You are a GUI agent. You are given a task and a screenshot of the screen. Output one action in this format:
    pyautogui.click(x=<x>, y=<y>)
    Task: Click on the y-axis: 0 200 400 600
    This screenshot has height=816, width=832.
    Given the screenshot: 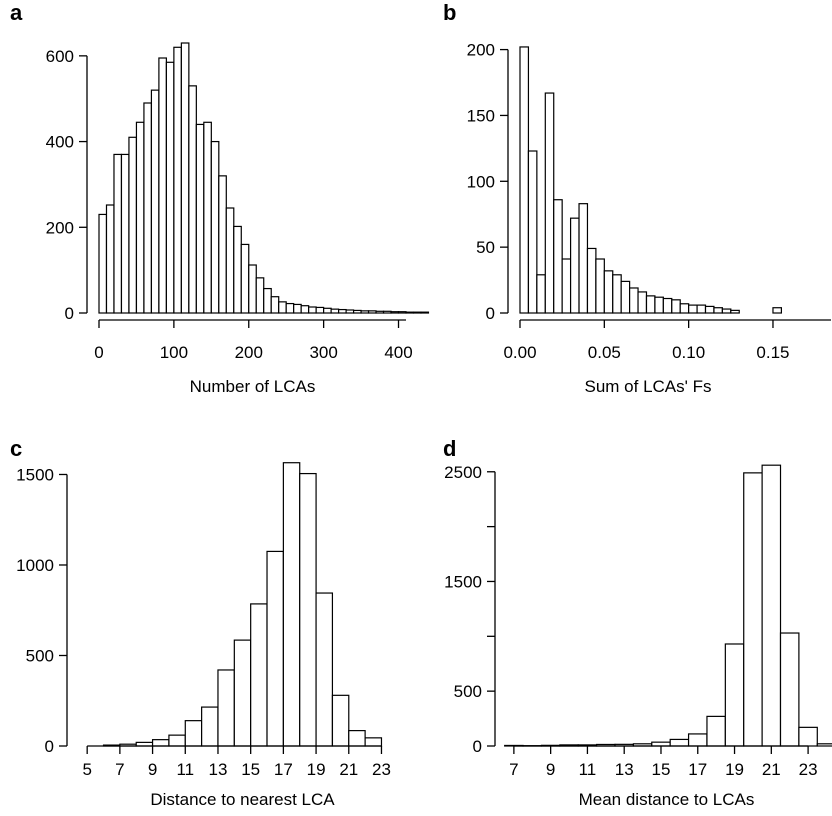 What is the action you would take?
    pyautogui.click(x=67, y=185)
    